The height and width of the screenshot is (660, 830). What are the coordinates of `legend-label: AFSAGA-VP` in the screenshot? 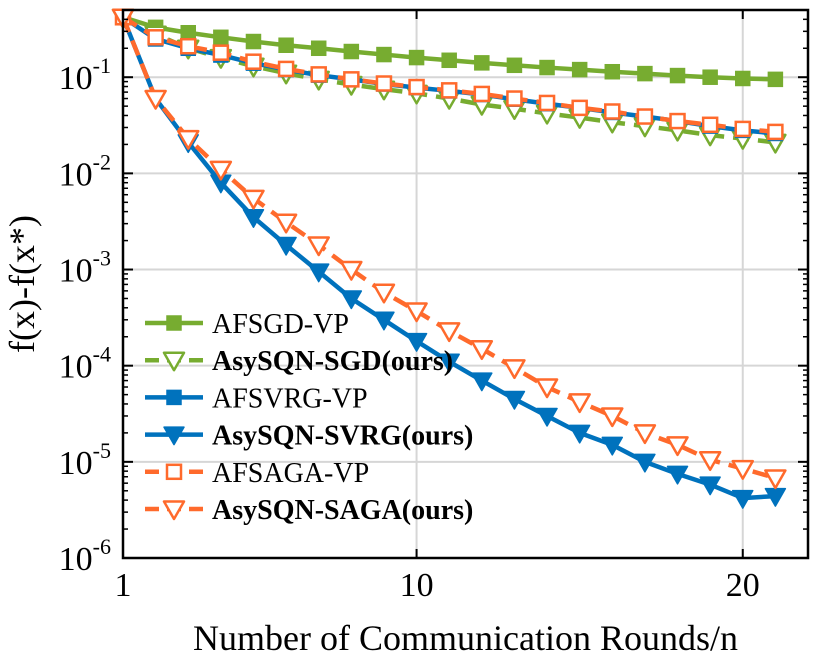 It's located at (290, 473).